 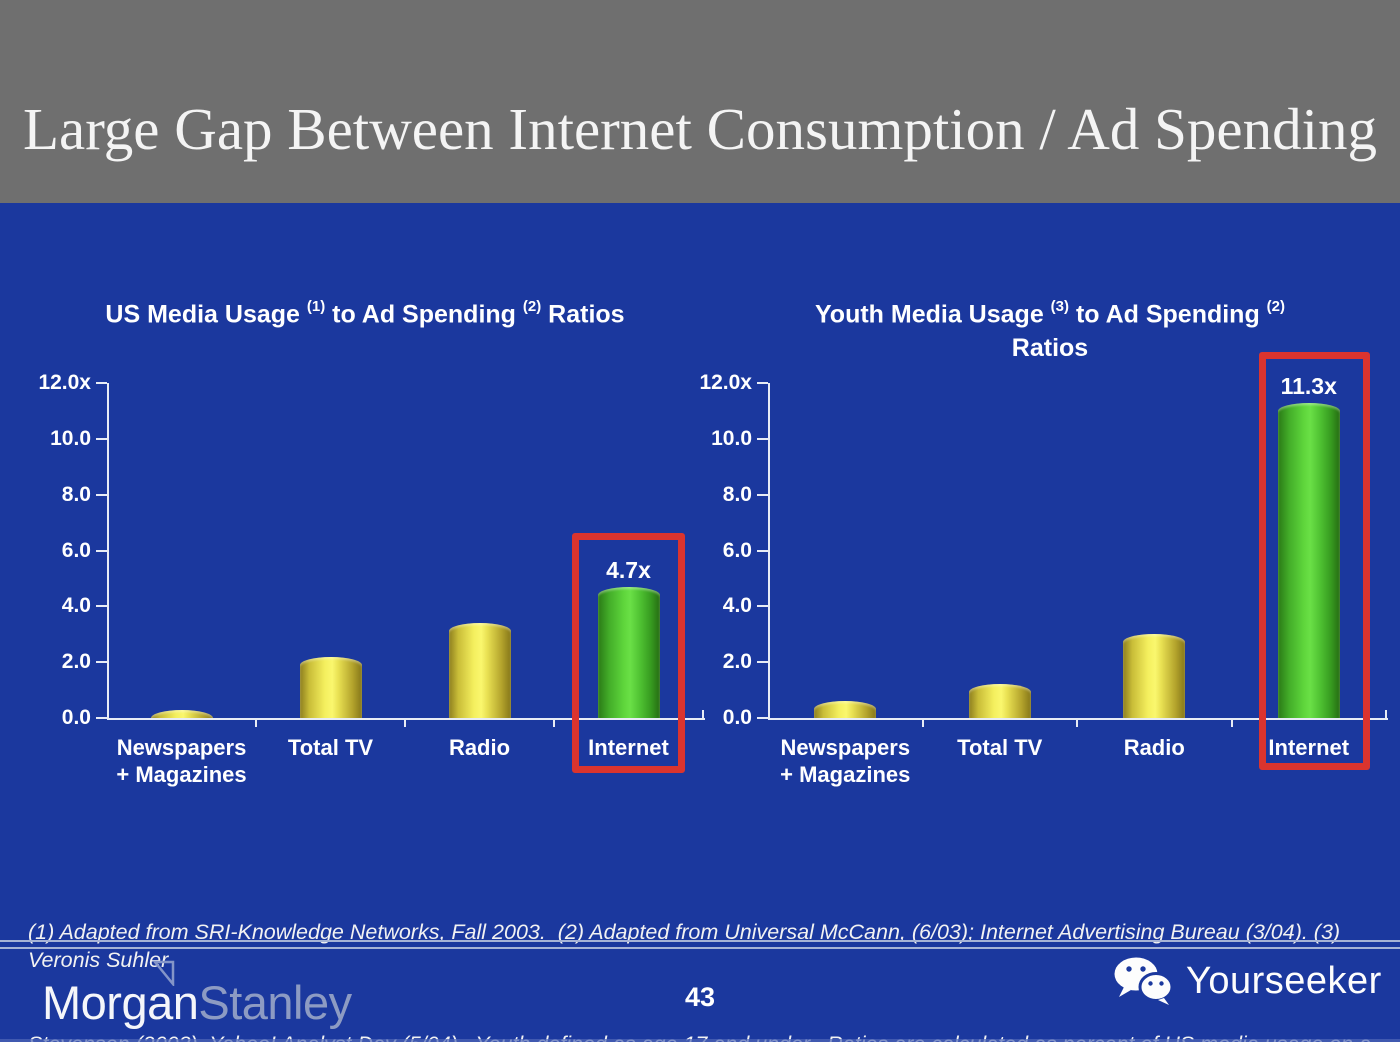 I want to click on bottom-edge-strip, so click(x=700, y=1040).